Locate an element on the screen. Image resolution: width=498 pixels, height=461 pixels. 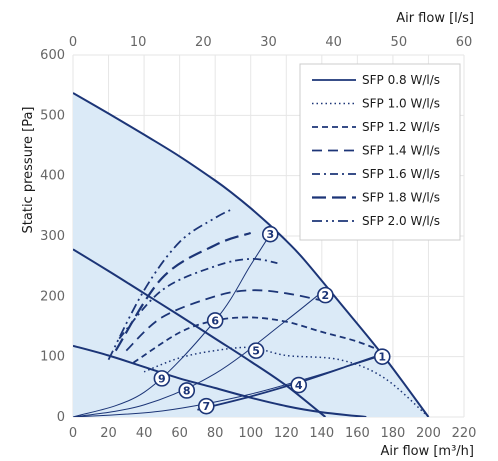
operating-point-label: 8 is located at coordinates (187, 390).